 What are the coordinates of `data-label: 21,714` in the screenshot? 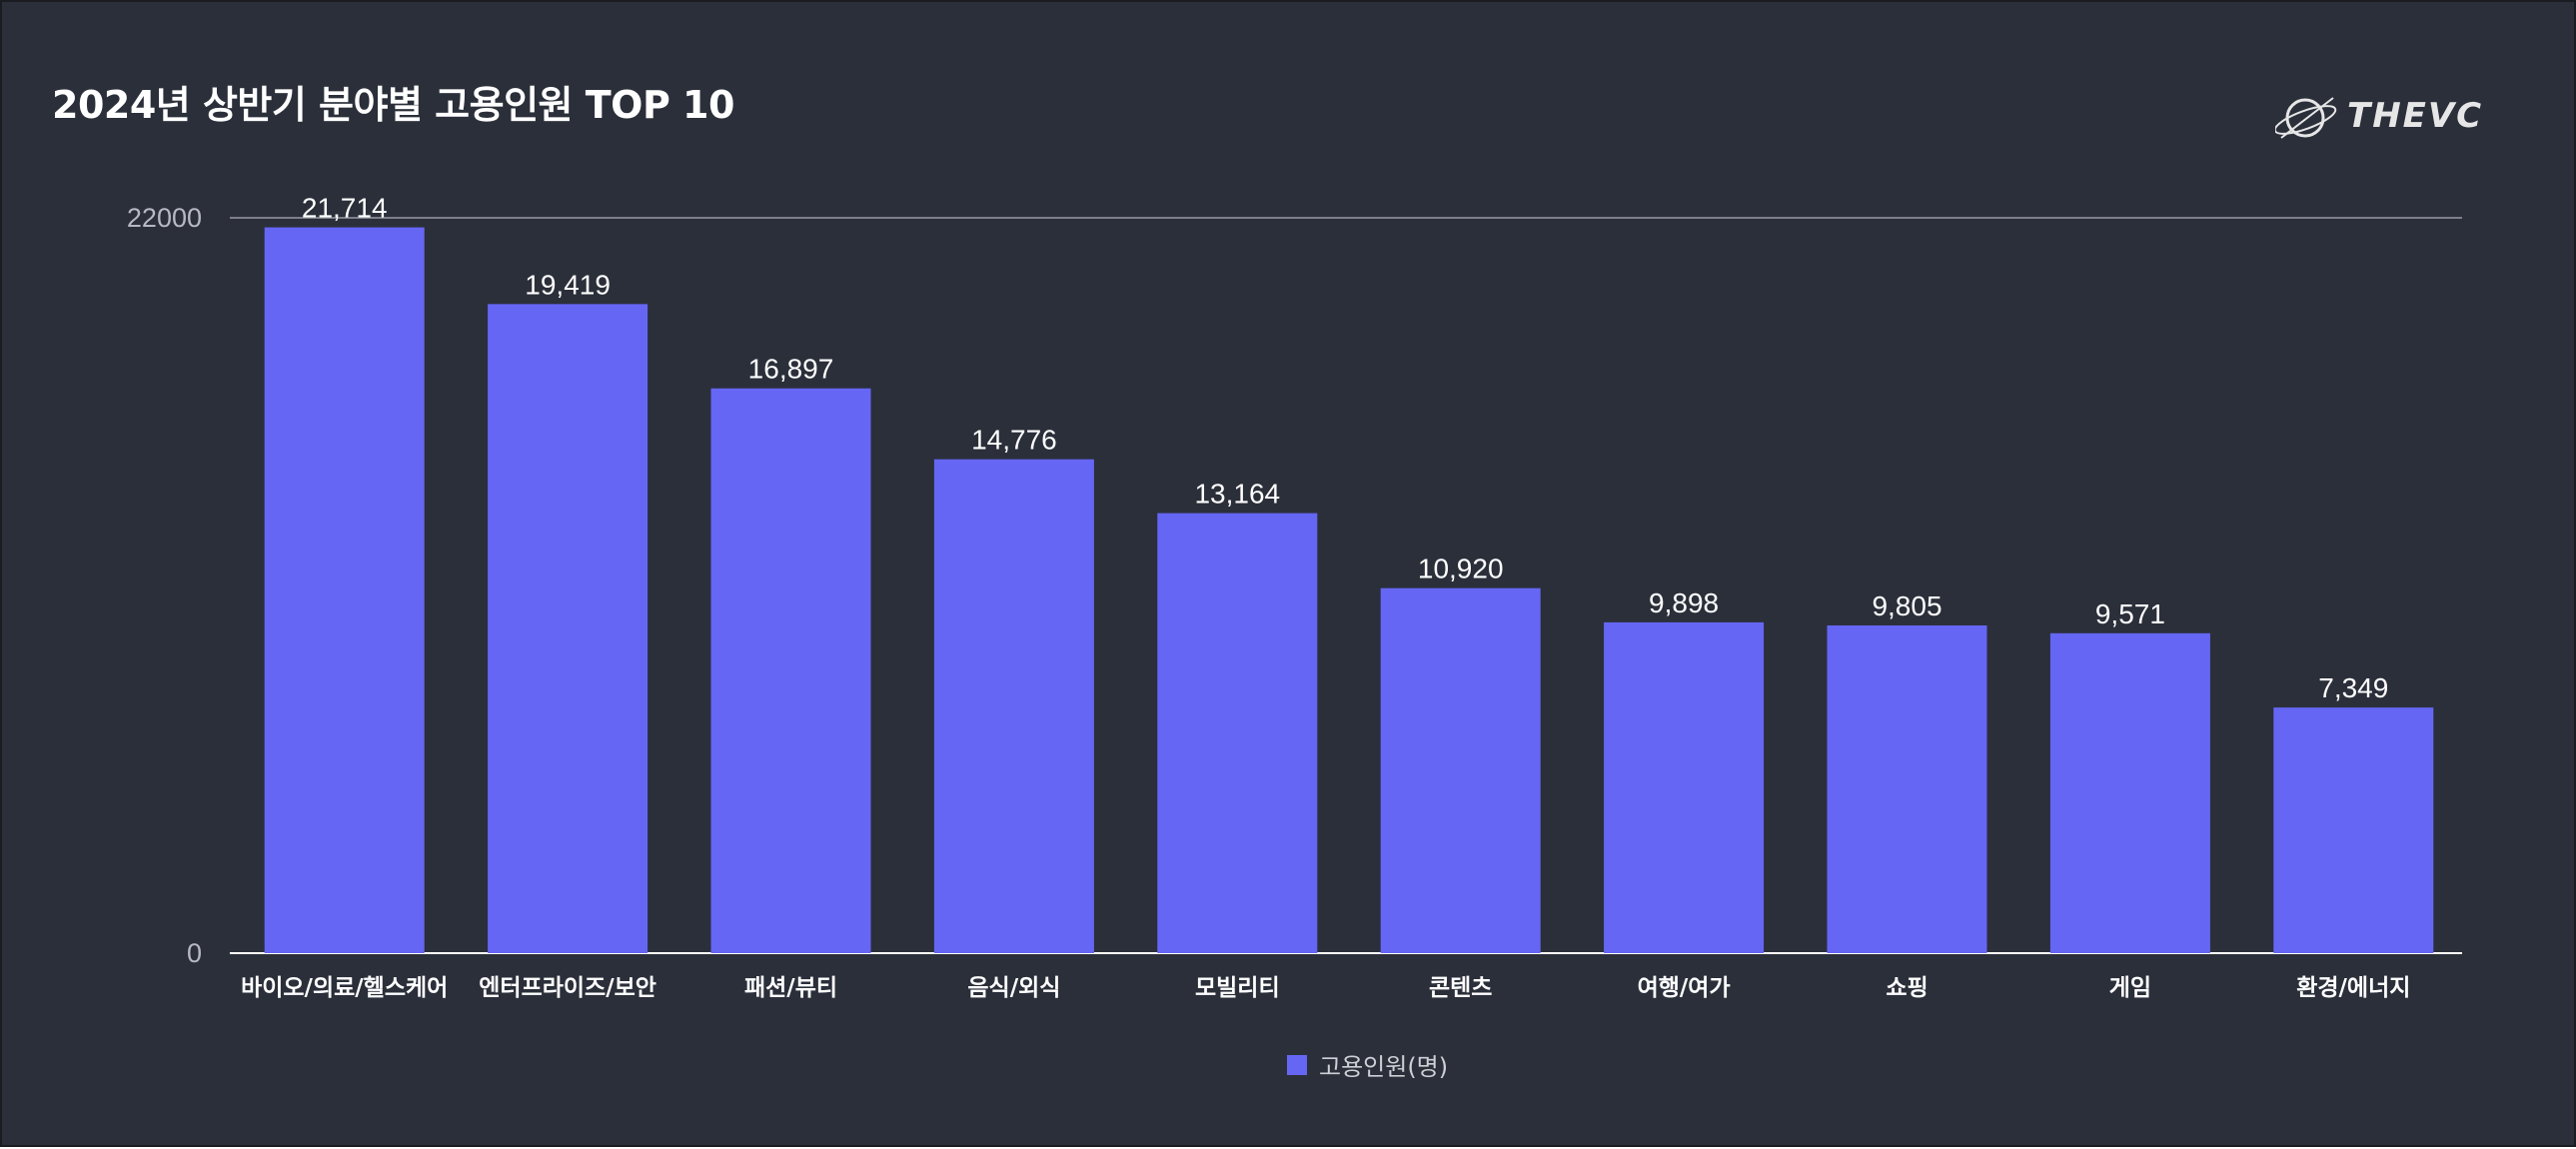 It's located at (345, 208).